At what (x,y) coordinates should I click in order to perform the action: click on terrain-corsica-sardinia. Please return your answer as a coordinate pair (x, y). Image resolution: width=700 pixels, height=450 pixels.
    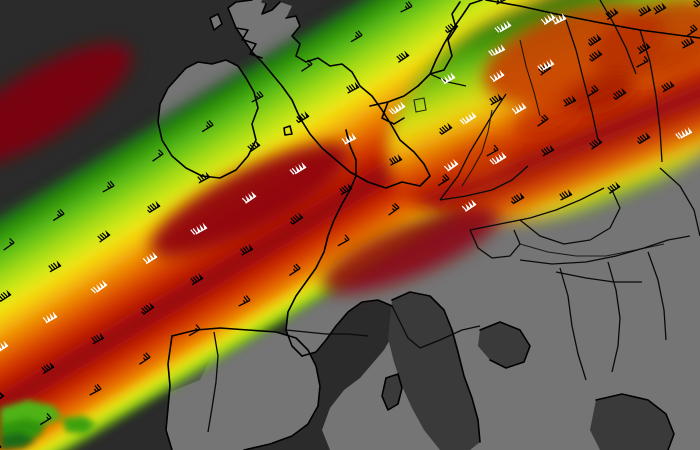
    Looking at the image, I should click on (392, 392).